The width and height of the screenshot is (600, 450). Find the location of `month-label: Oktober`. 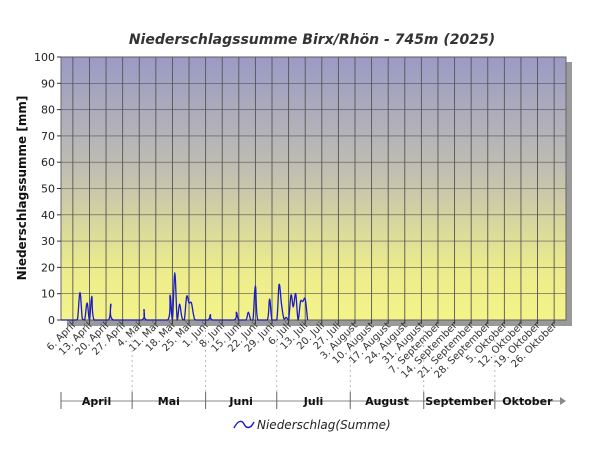

month-label: Oktober is located at coordinates (527, 401).